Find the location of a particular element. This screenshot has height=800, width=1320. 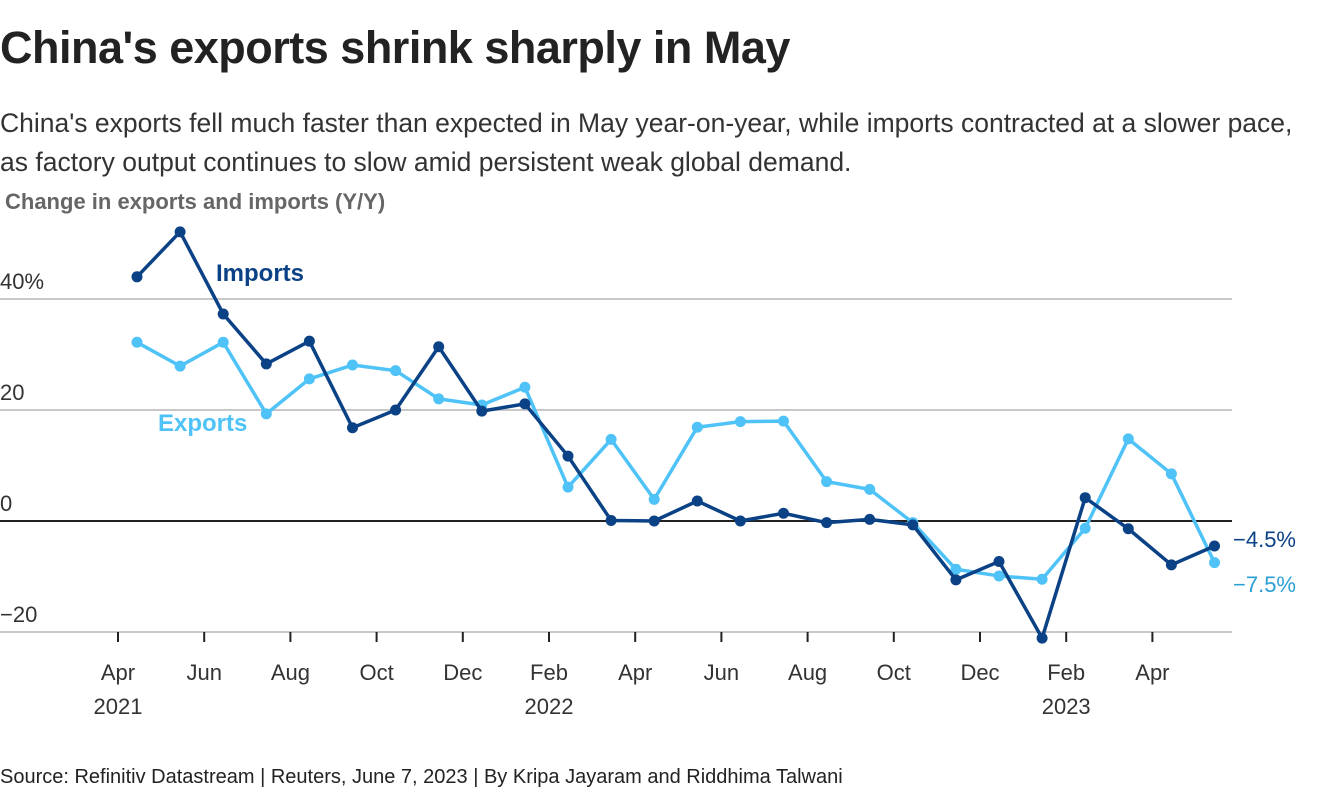

x-tick-year-label: 2021 is located at coordinates (118, 706).